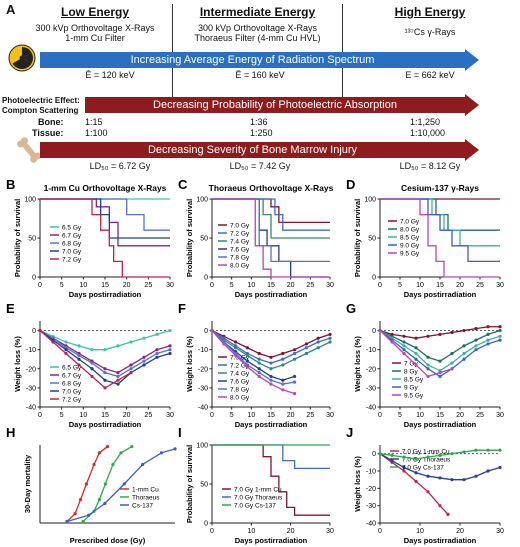  I want to click on series-line-G, so click(439, 332).